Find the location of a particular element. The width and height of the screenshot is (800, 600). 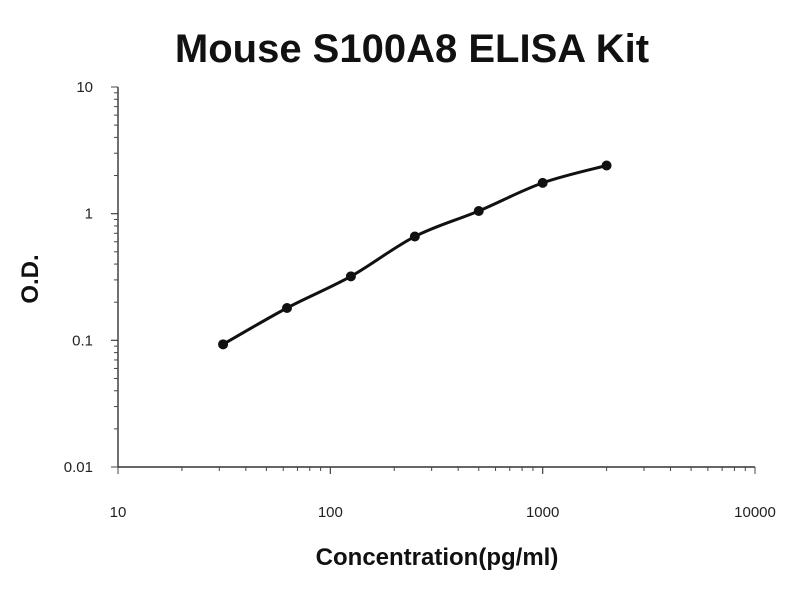

x-axis-label: Concentration(pg/ml) is located at coordinates (437, 557).